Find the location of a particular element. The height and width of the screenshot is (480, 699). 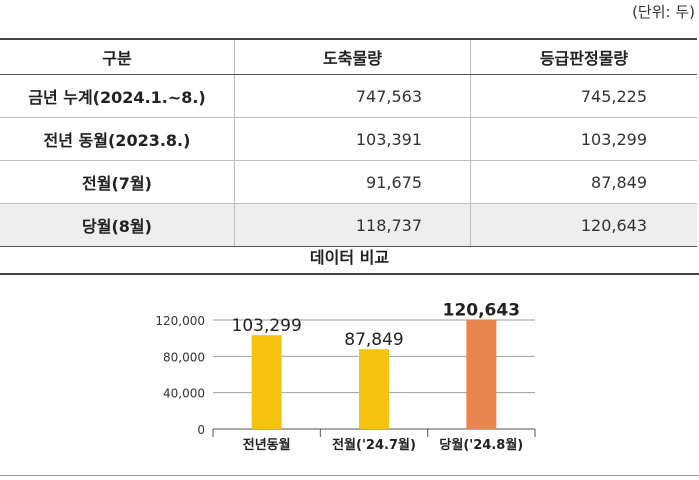

table-row: 전월(7월) 91,675 87,849 is located at coordinates (348, 182).